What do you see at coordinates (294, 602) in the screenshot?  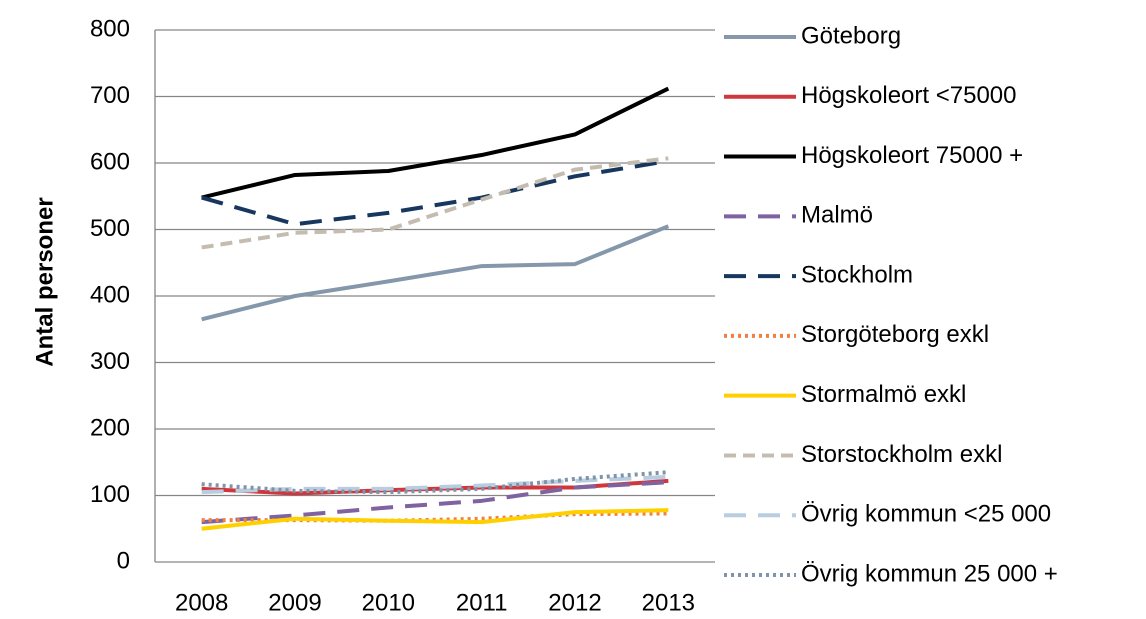 I see `x-tick-label: 2009` at bounding box center [294, 602].